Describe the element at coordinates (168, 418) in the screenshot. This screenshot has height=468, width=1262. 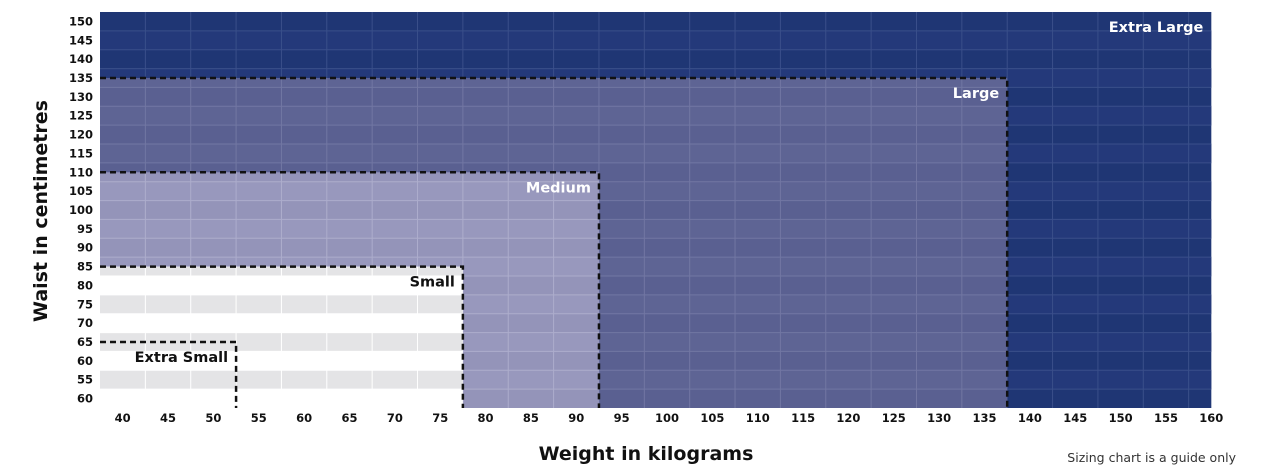
I see `x-tick-label: 45` at that location.